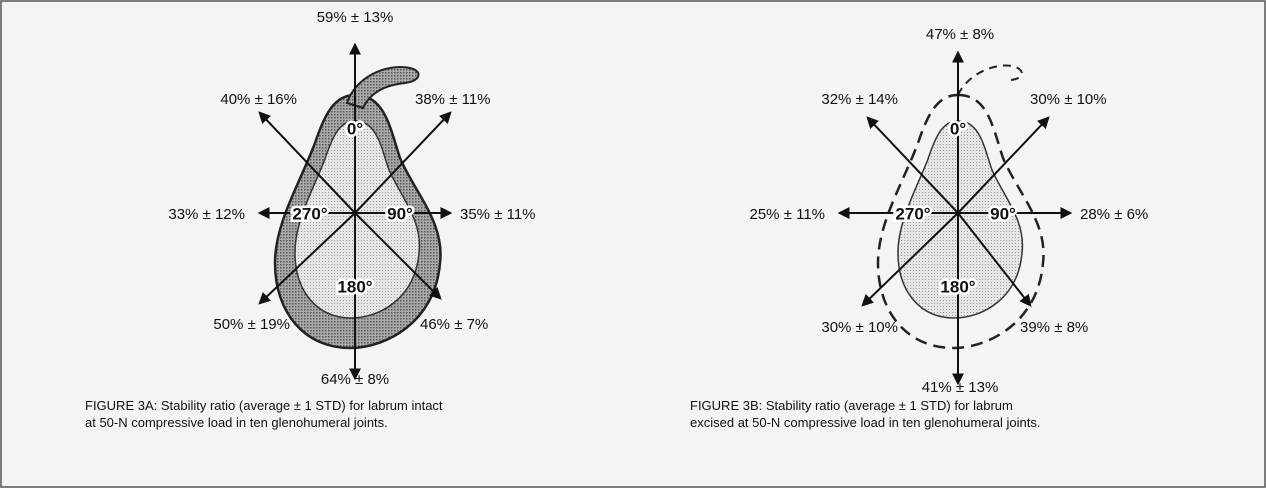 The height and width of the screenshot is (488, 1266). What do you see at coordinates (859, 99) in the screenshot?
I see `stability-label: 32% ± 14%` at bounding box center [859, 99].